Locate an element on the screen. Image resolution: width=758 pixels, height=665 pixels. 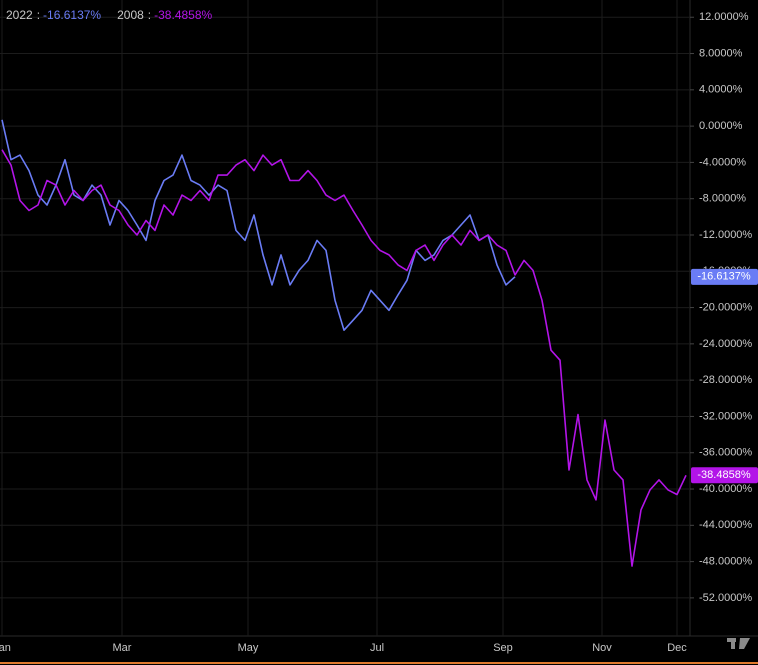
legend-name: 2022 is located at coordinates (19, 15).